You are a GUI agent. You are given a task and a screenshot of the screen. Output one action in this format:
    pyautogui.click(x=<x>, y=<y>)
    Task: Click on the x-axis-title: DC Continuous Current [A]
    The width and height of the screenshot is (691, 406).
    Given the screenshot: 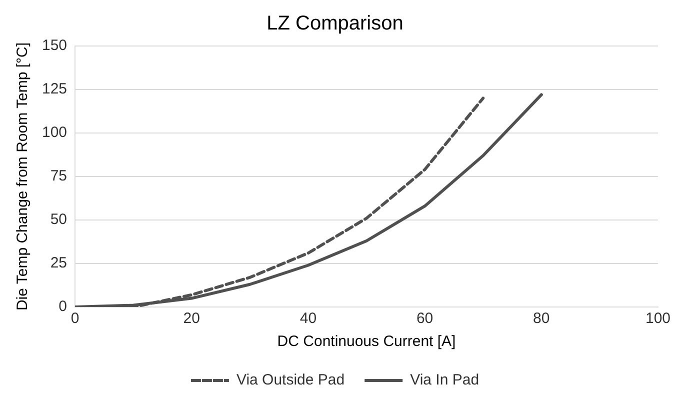 What is the action you would take?
    pyautogui.click(x=366, y=341)
    